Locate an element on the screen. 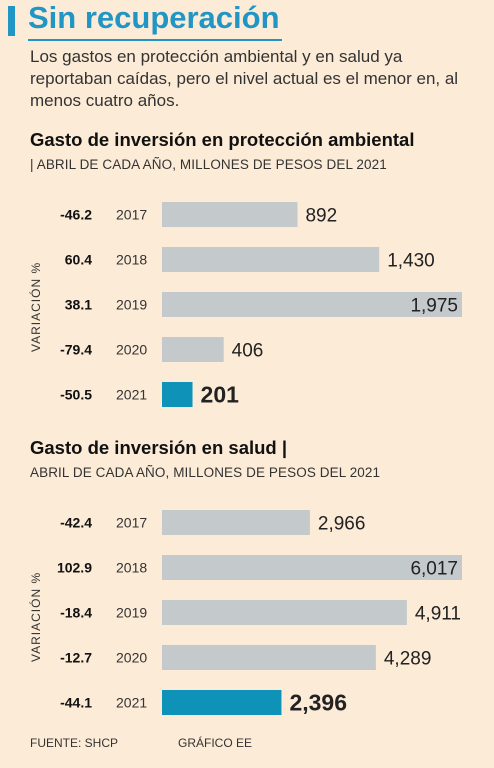  value-label-2018: 1,430 is located at coordinates (411, 261).